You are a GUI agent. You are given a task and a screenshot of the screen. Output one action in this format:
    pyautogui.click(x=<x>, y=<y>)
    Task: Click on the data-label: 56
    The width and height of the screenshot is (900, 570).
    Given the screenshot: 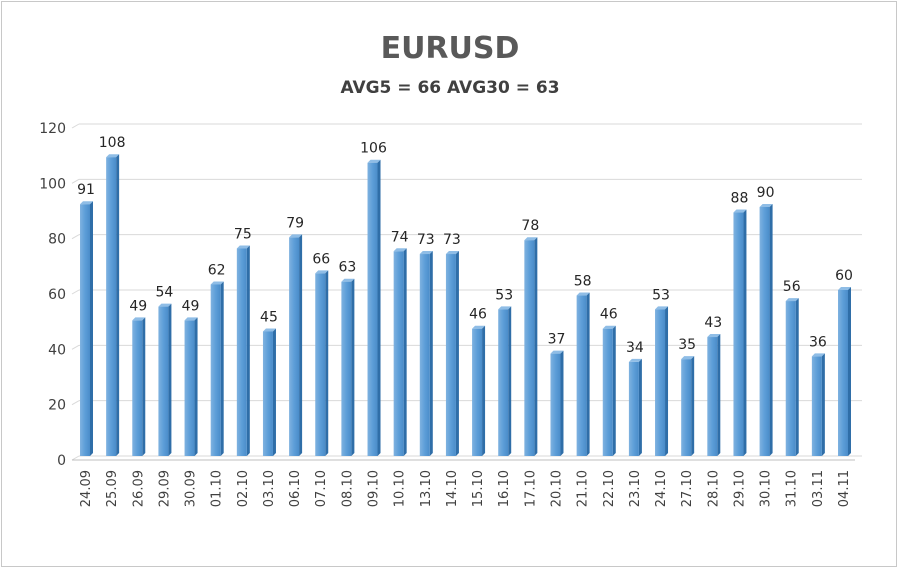 What is the action you would take?
    pyautogui.click(x=792, y=287)
    